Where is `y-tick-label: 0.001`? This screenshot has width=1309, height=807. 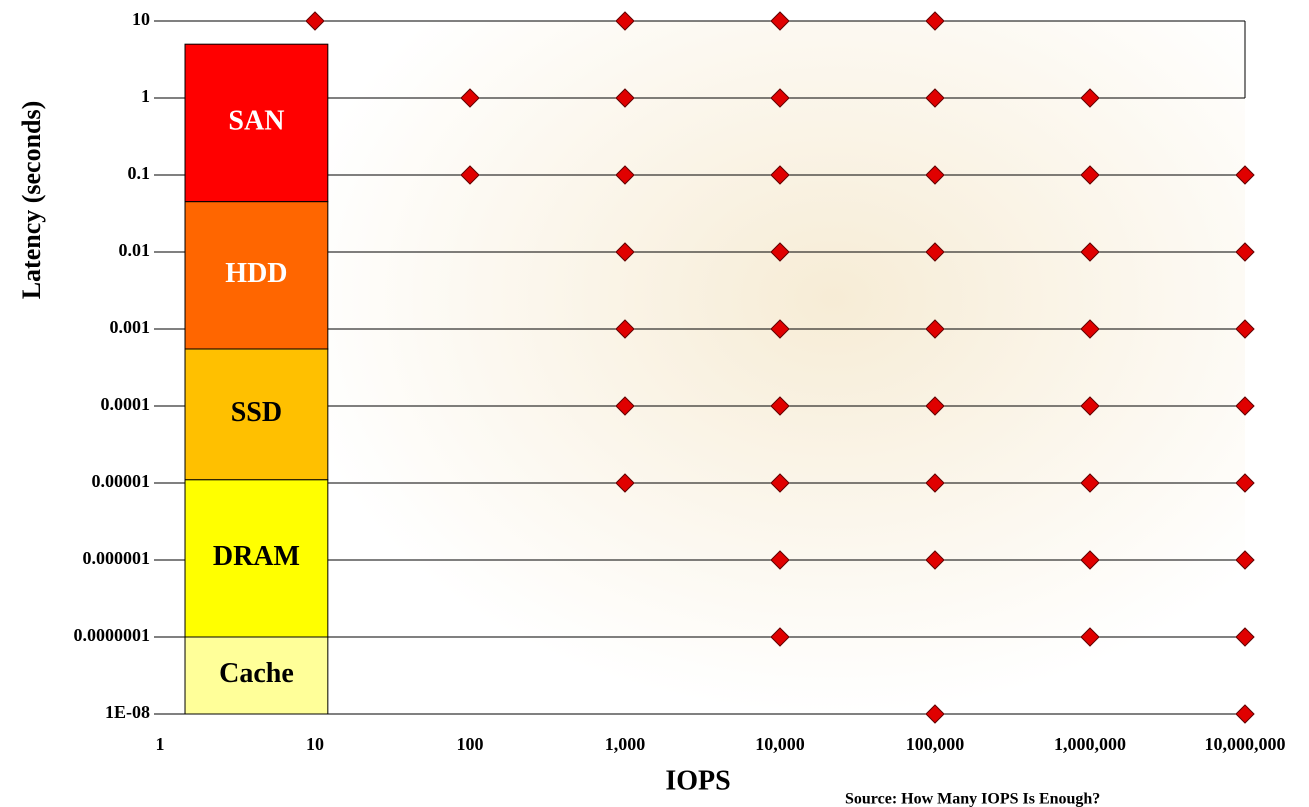
y-tick-label: 0.001 is located at coordinates (130, 327).